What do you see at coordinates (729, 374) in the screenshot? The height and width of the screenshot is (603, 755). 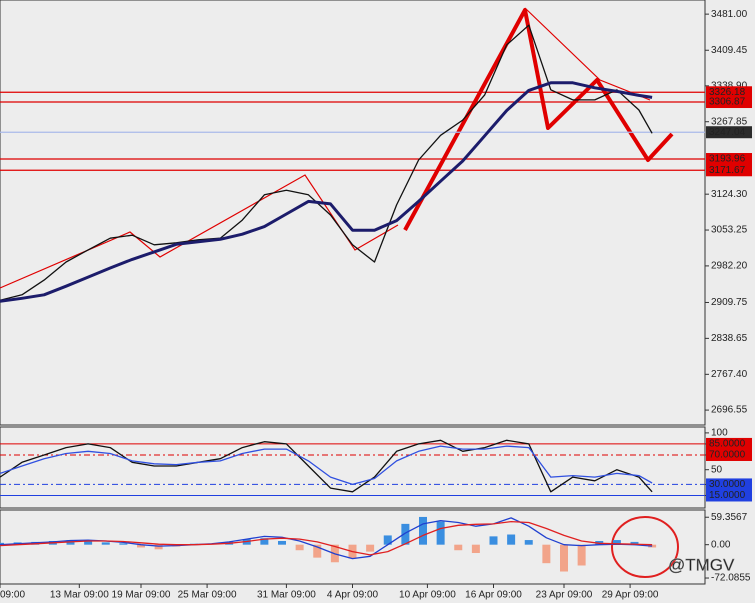 I see `y-tick-label: 2767.40` at bounding box center [729, 374].